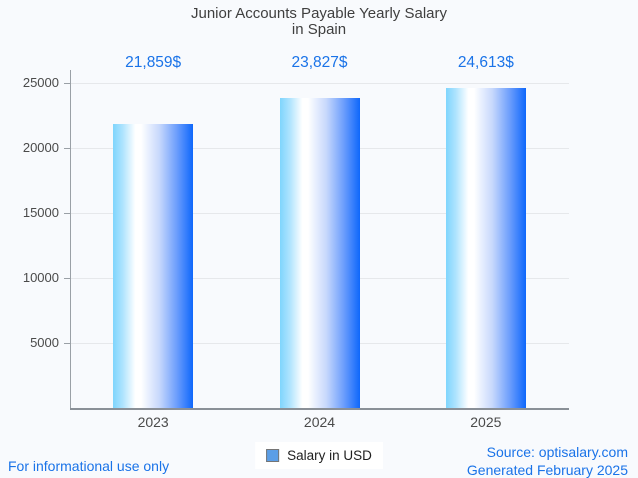 This screenshot has width=638, height=478. Describe the element at coordinates (485, 248) in the screenshot. I see `bar-2025` at that location.